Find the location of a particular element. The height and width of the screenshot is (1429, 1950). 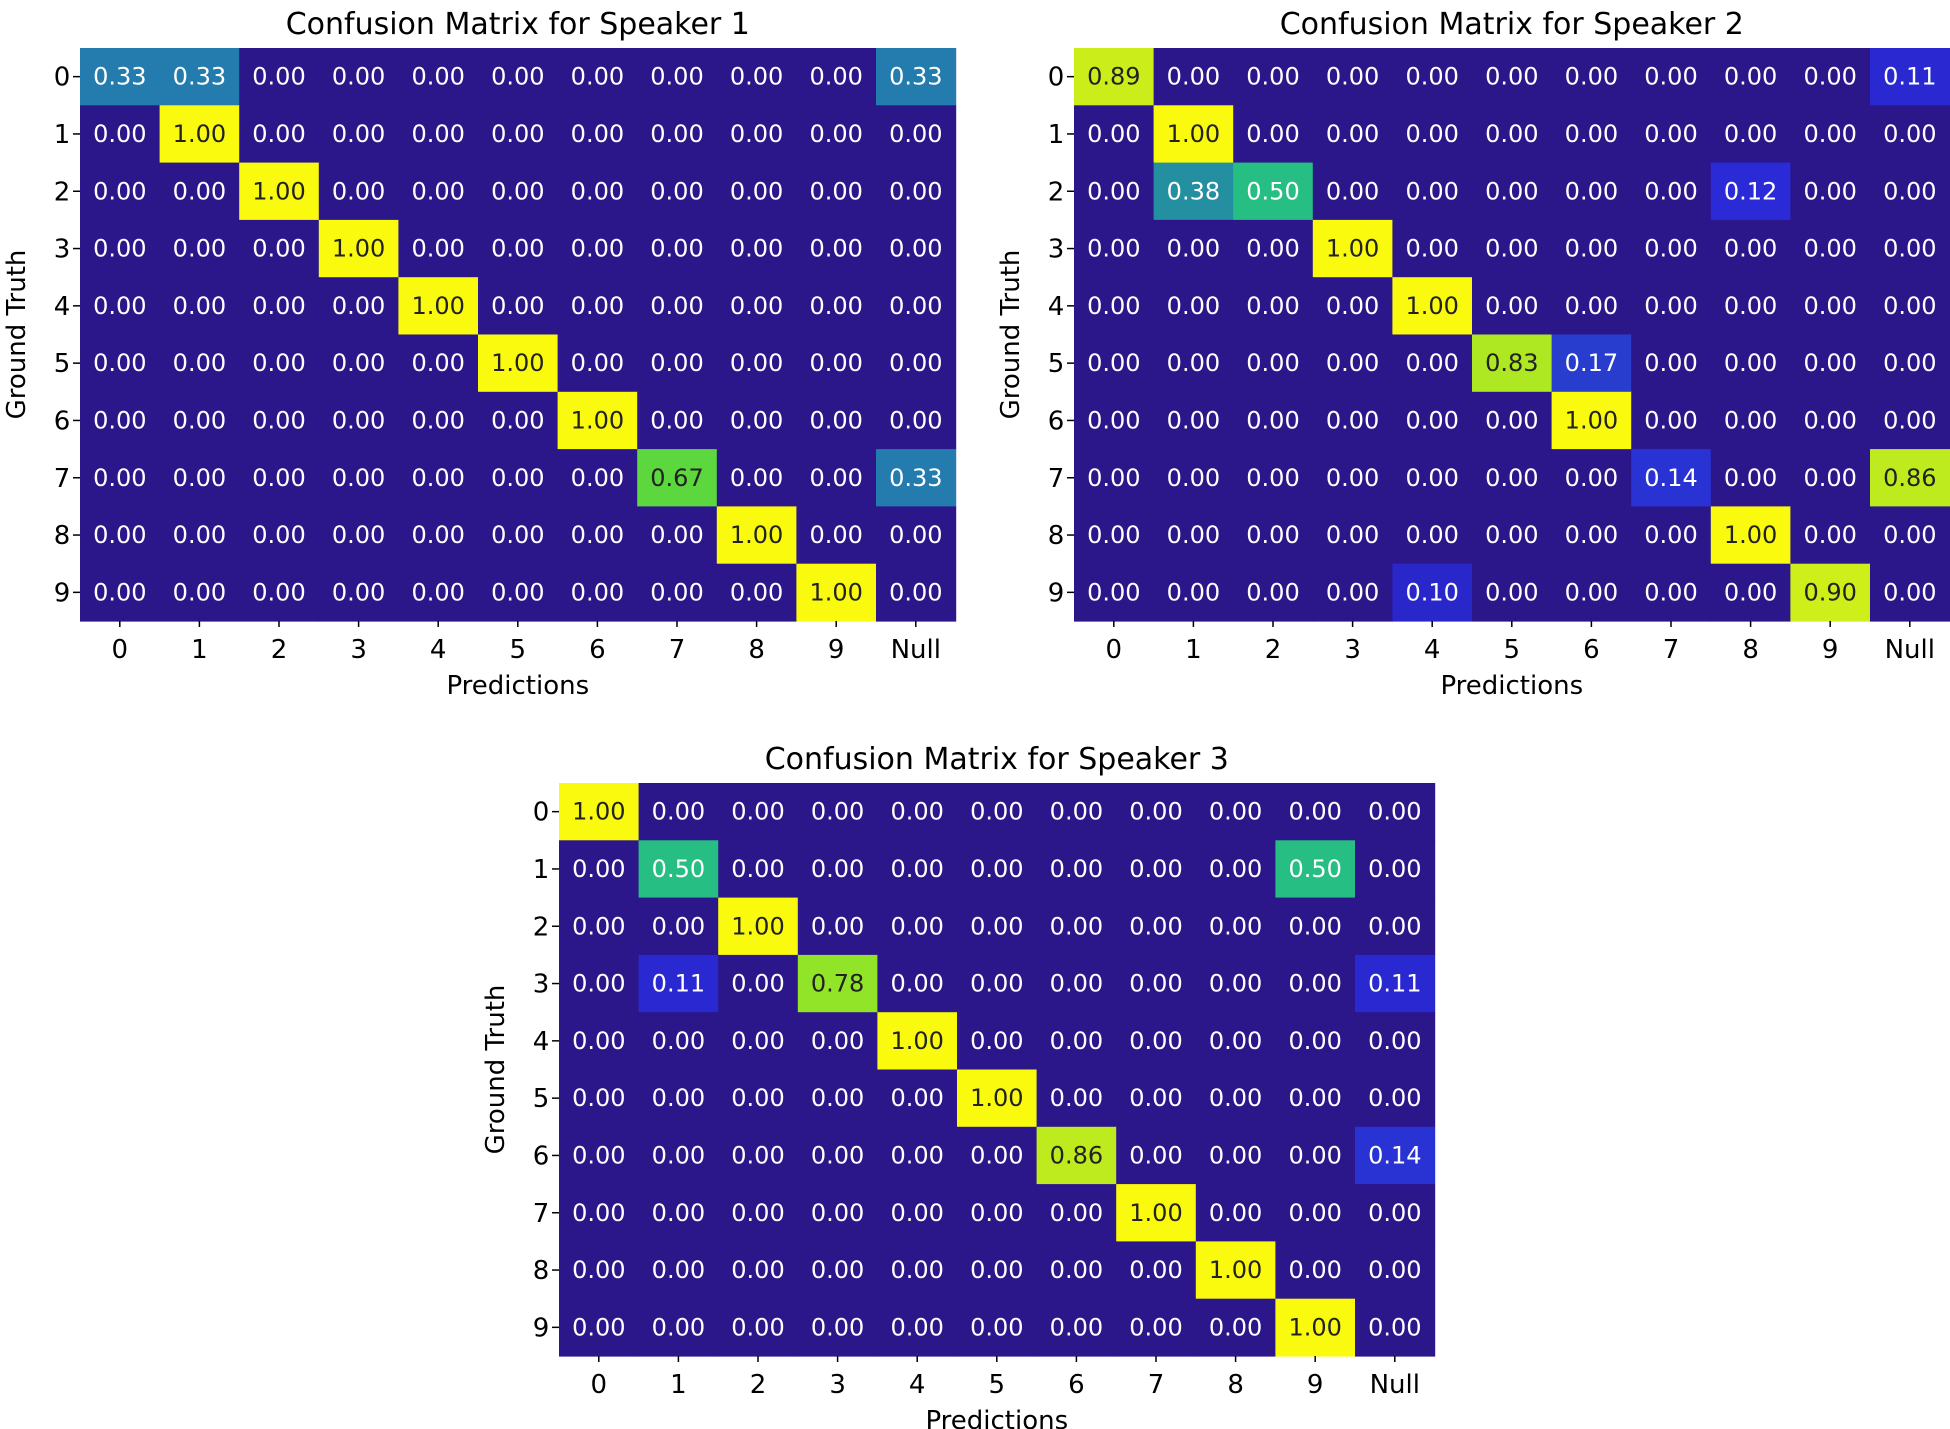

y-tick-label: 5 is located at coordinates (541, 1099).